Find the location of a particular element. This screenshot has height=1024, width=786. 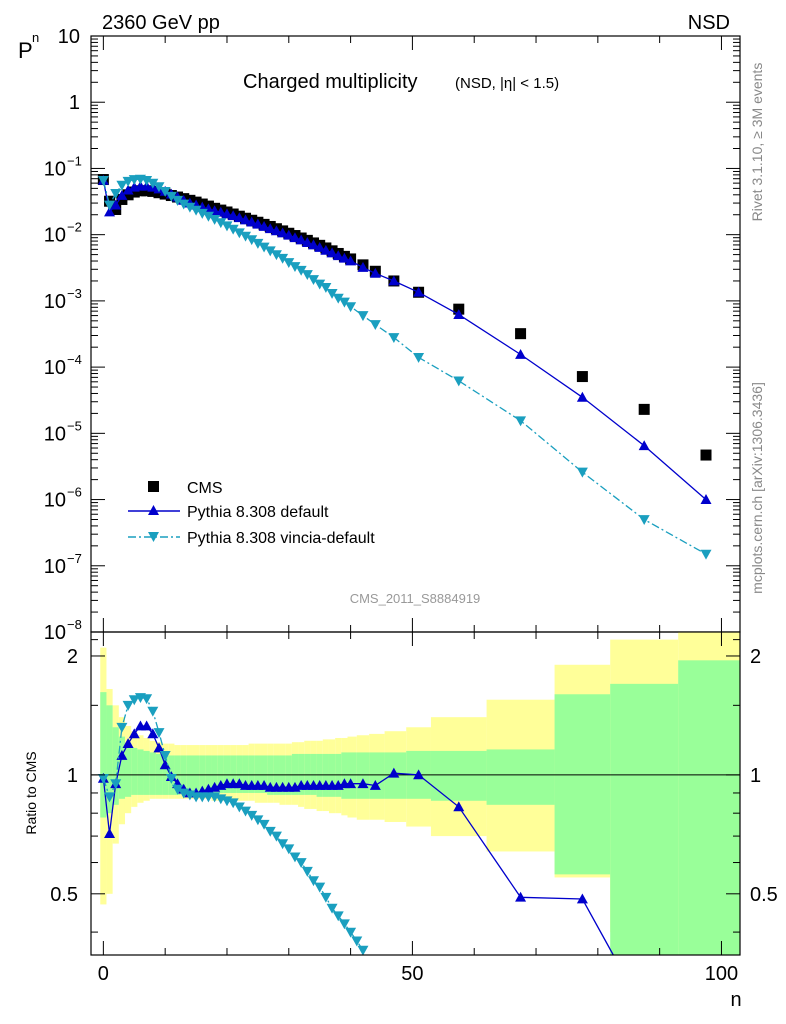

ratio-y-tick-label: 1 is located at coordinates (72, 776).